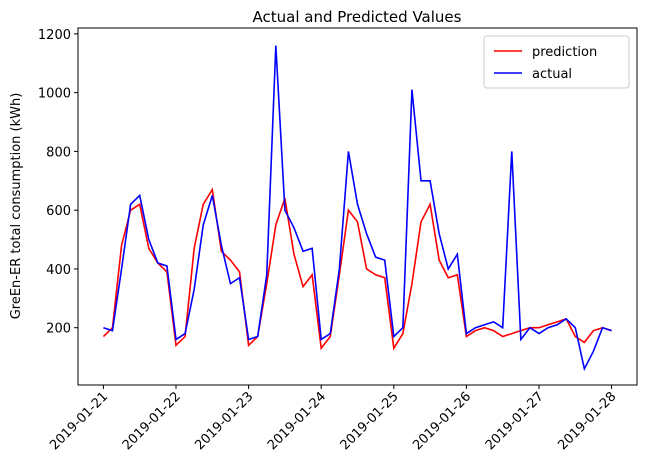 The image size is (647, 471). I want to click on legend-label: prediction, so click(564, 52).